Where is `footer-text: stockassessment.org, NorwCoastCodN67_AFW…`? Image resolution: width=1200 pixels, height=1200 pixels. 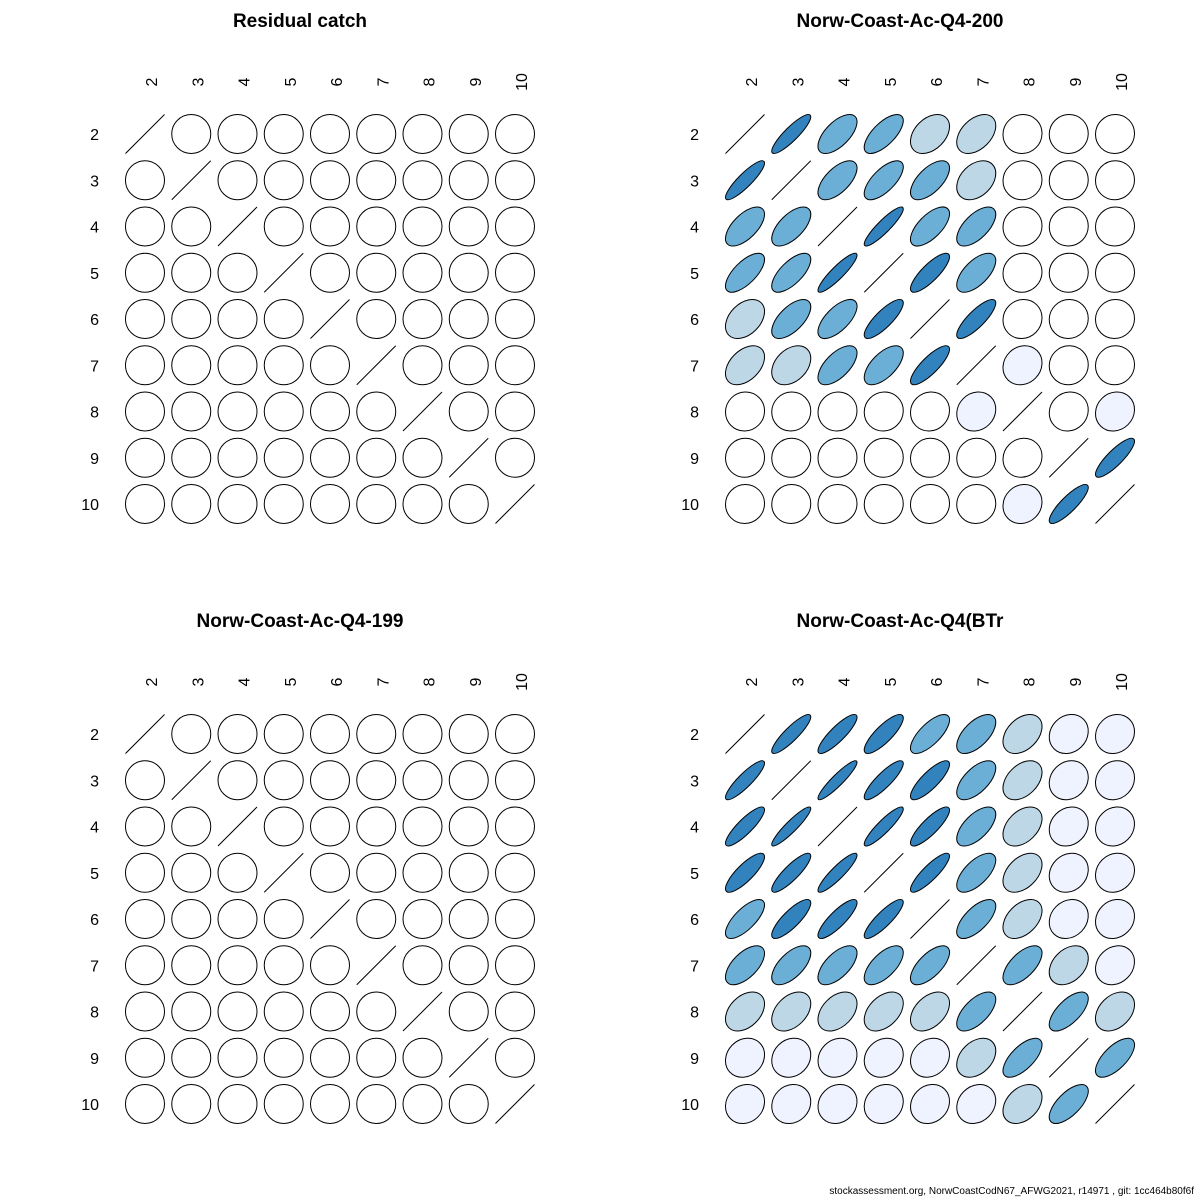 footer-text: stockassessment.org, NorwCoastCodN67_AFW… is located at coordinates (1011, 1191).